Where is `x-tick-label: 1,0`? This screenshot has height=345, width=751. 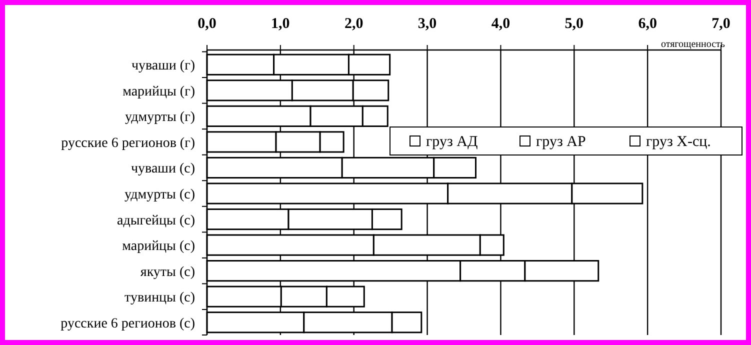 x-tick-label: 1,0 is located at coordinates (280, 24).